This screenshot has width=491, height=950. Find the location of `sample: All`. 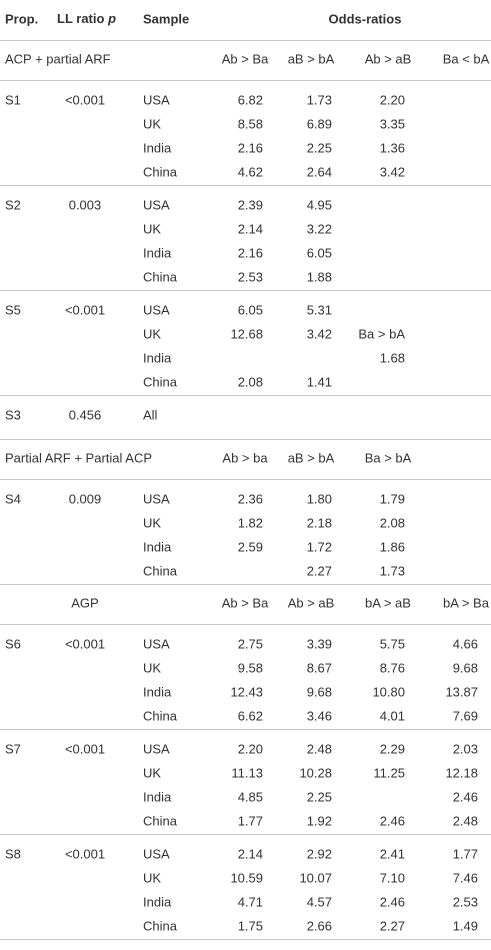

sample: All is located at coordinates (150, 414).